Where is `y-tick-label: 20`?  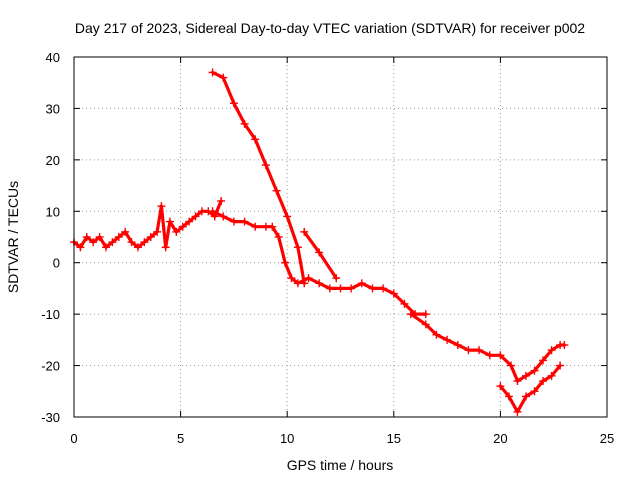 y-tick-label: 20 is located at coordinates (53, 160).